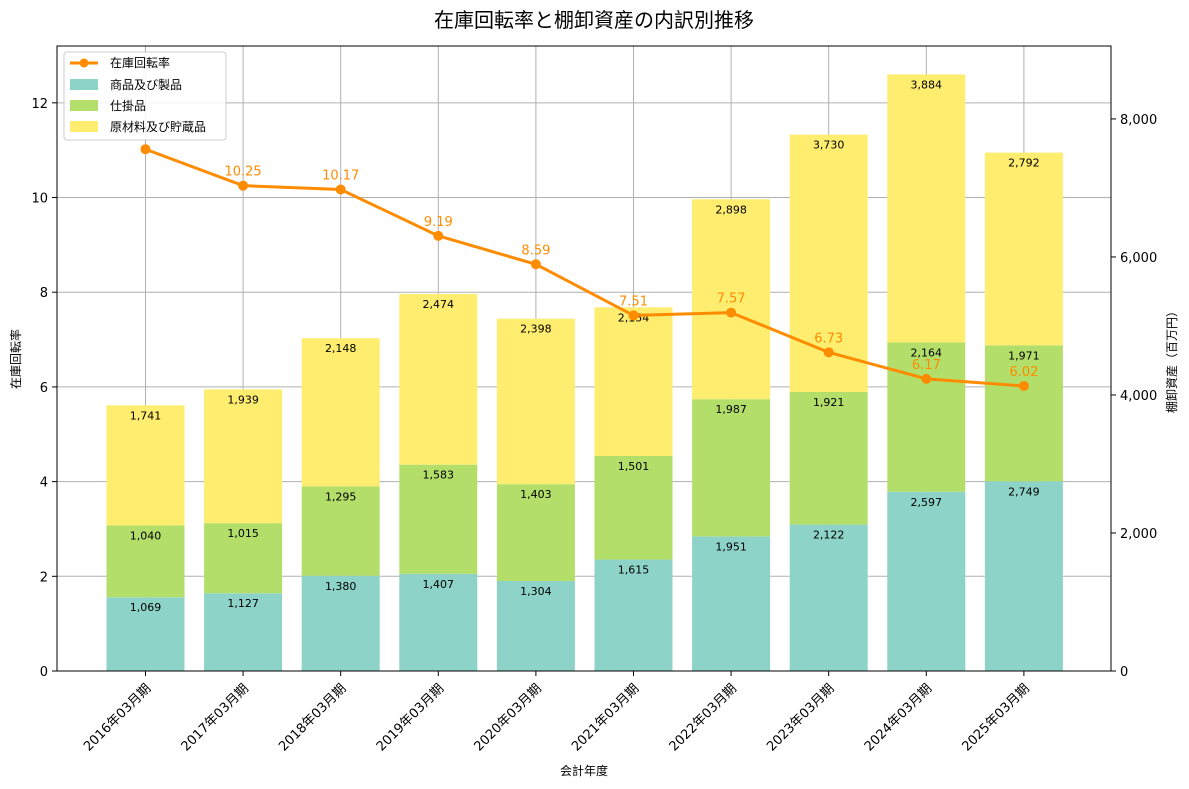 The width and height of the screenshot is (1189, 789). What do you see at coordinates (146, 84) in the screenshot?
I see `legend-label: 商品及び製品` at bounding box center [146, 84].